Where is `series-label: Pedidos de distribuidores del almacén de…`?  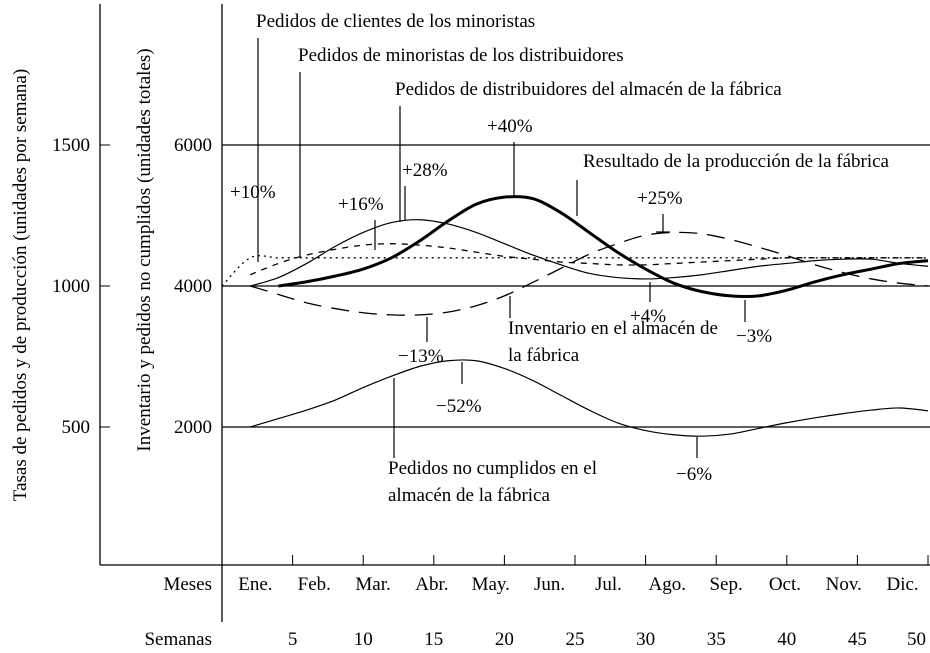 series-label: Pedidos de distribuidores del almacén de… is located at coordinates (588, 89).